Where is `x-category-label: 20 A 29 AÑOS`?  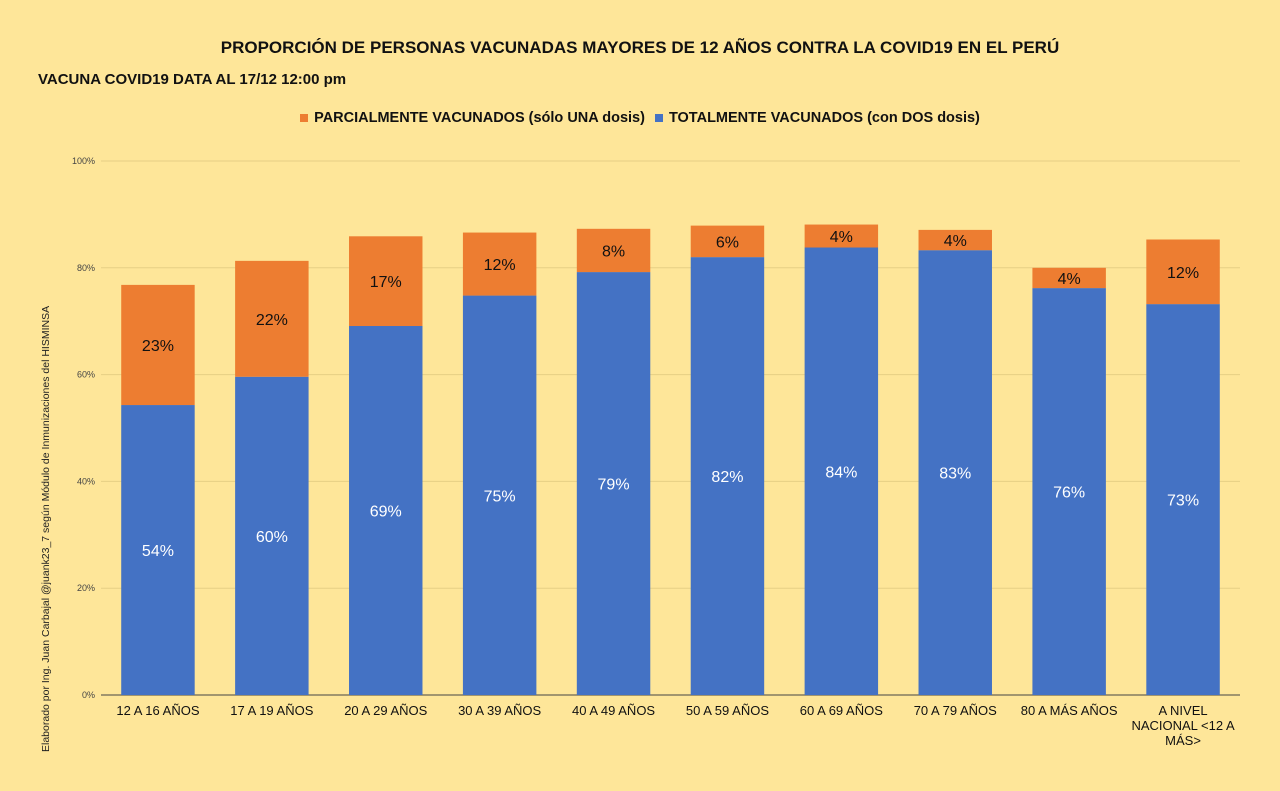 x-category-label: 20 A 29 AÑOS is located at coordinates (385, 710).